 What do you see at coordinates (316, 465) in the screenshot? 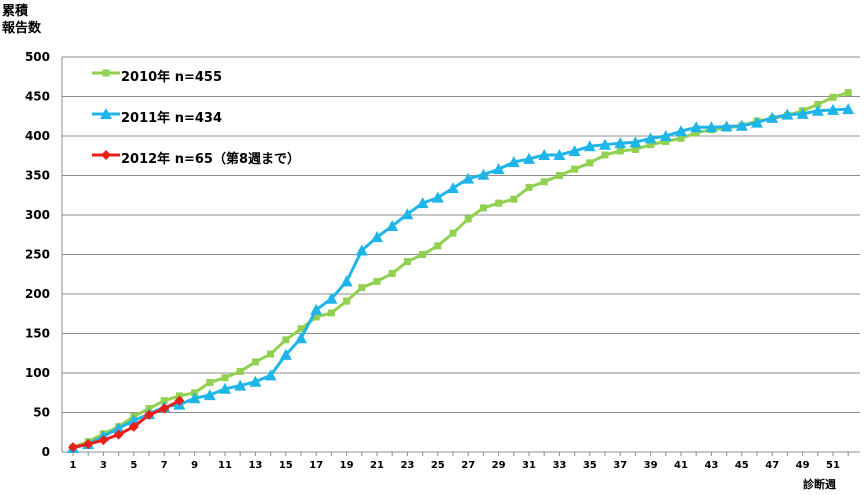
I see `x-tick-label-17: 17` at bounding box center [316, 465].